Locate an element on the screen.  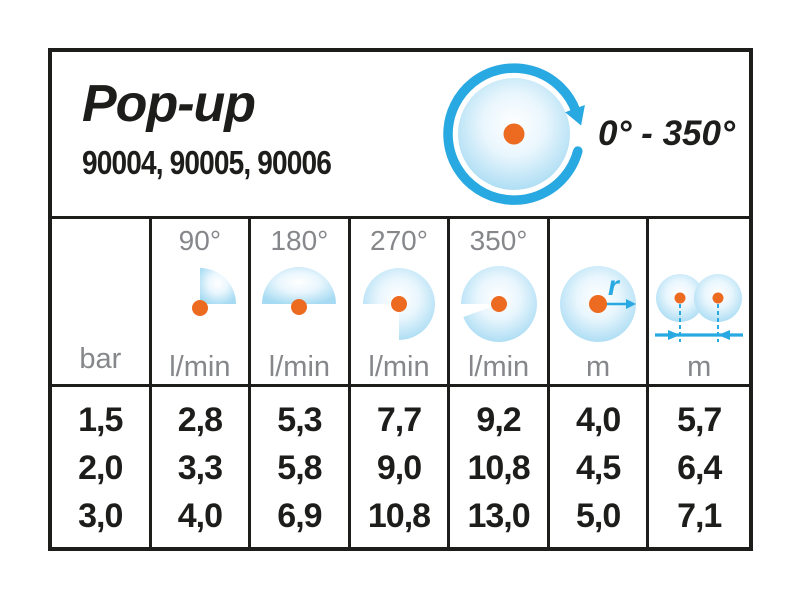
data-column-90: 2,8 3,3 4,0 is located at coordinates (202, 467).